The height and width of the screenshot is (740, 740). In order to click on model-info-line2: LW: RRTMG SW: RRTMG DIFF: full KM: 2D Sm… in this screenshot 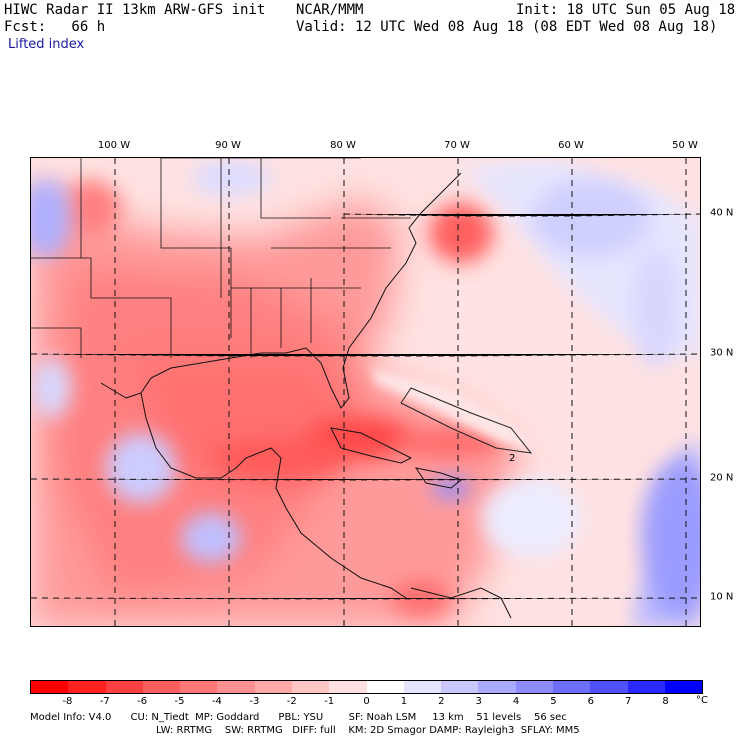, I will do `click(368, 730)`.